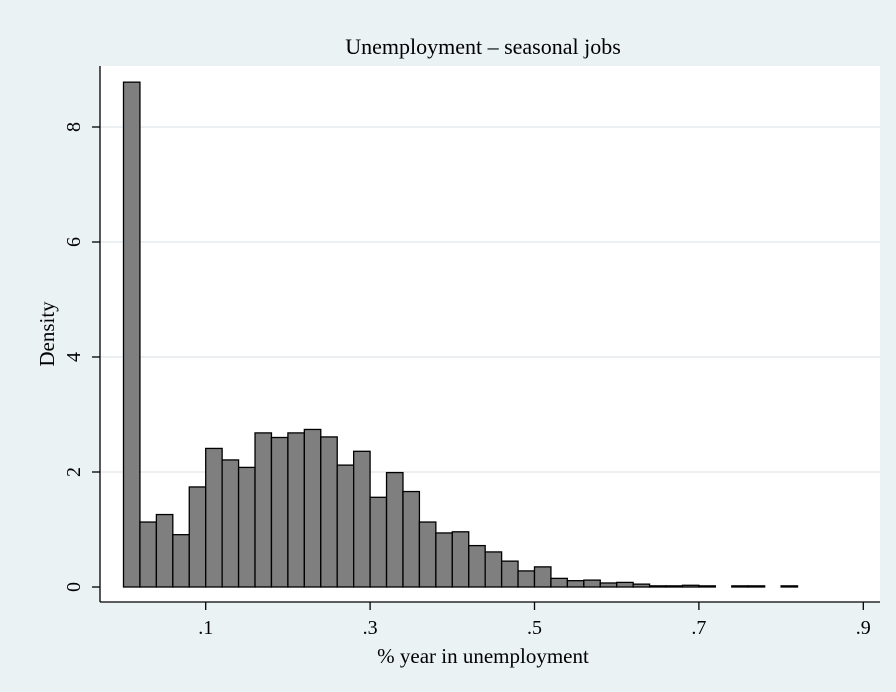 The width and height of the screenshot is (896, 692). I want to click on x-tick-label: .5, so click(534, 628).